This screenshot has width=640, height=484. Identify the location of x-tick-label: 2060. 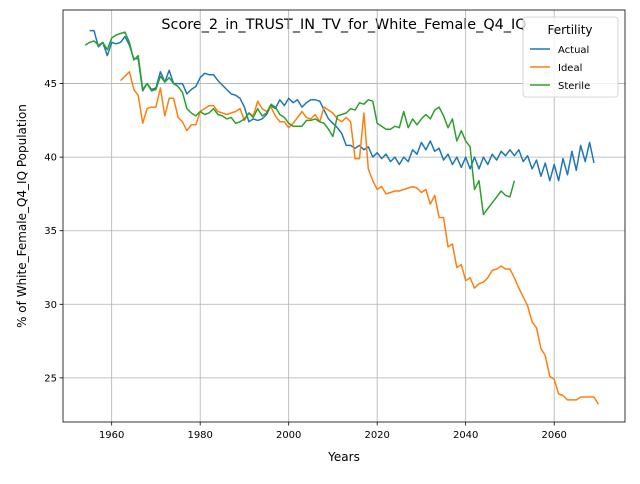
(553, 435).